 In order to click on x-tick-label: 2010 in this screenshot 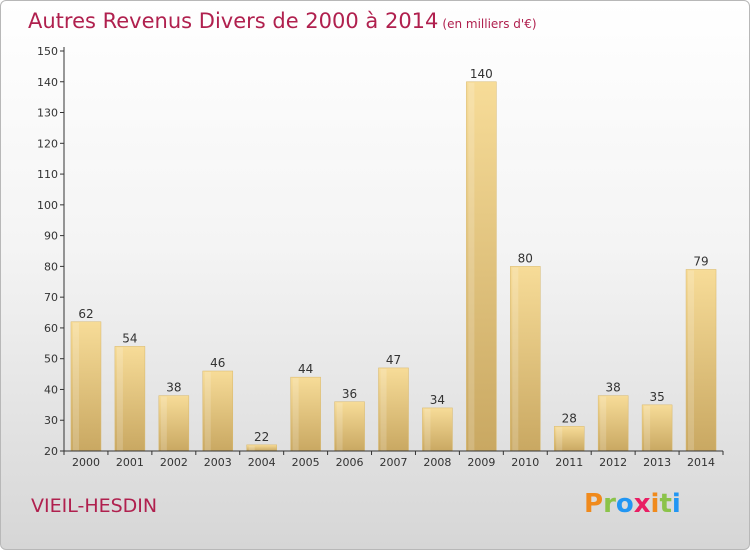, I will do `click(525, 462)`.